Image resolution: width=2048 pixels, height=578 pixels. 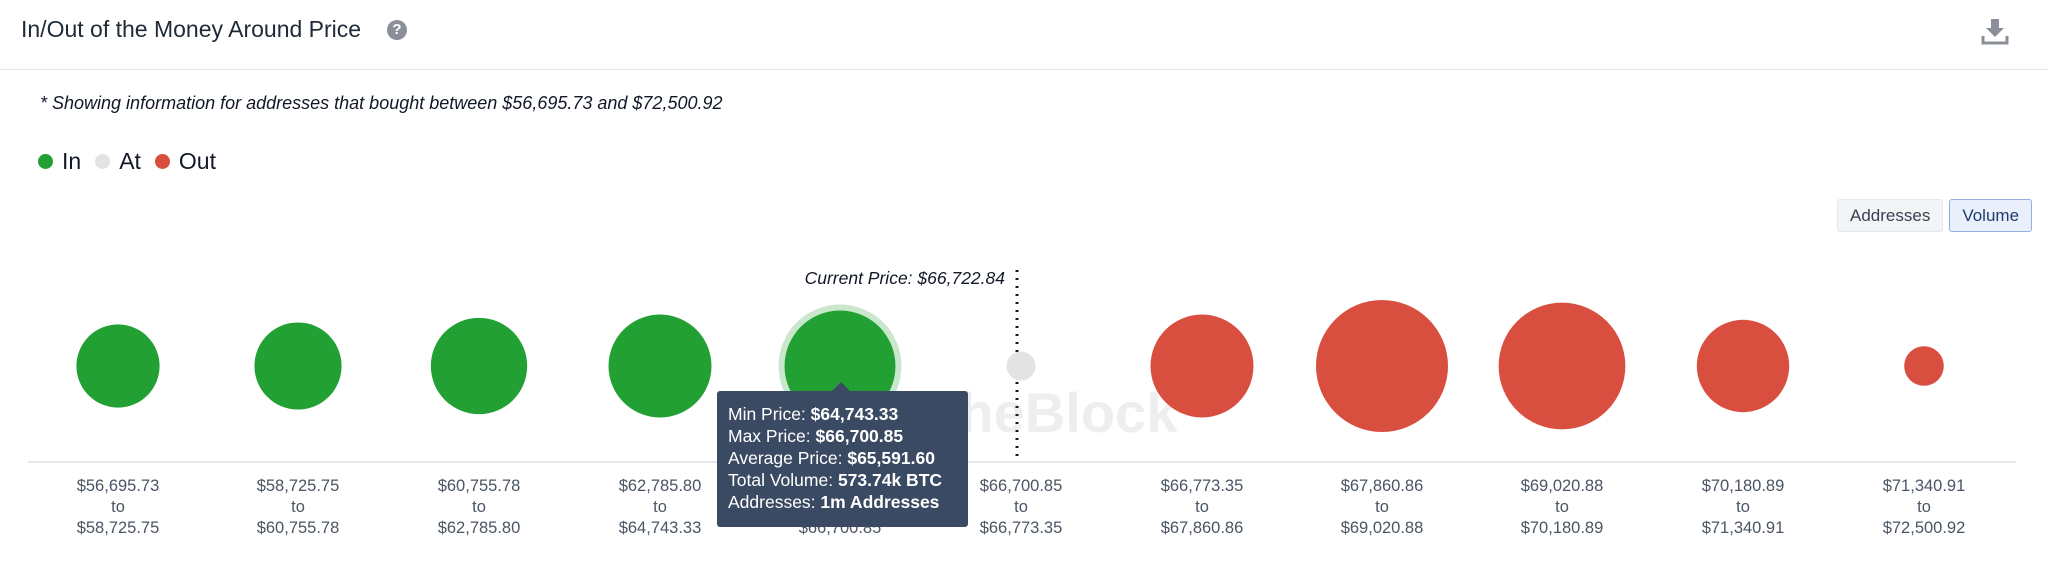 I want to click on current-price-label: Current Price: $66,722.84, so click(x=905, y=278).